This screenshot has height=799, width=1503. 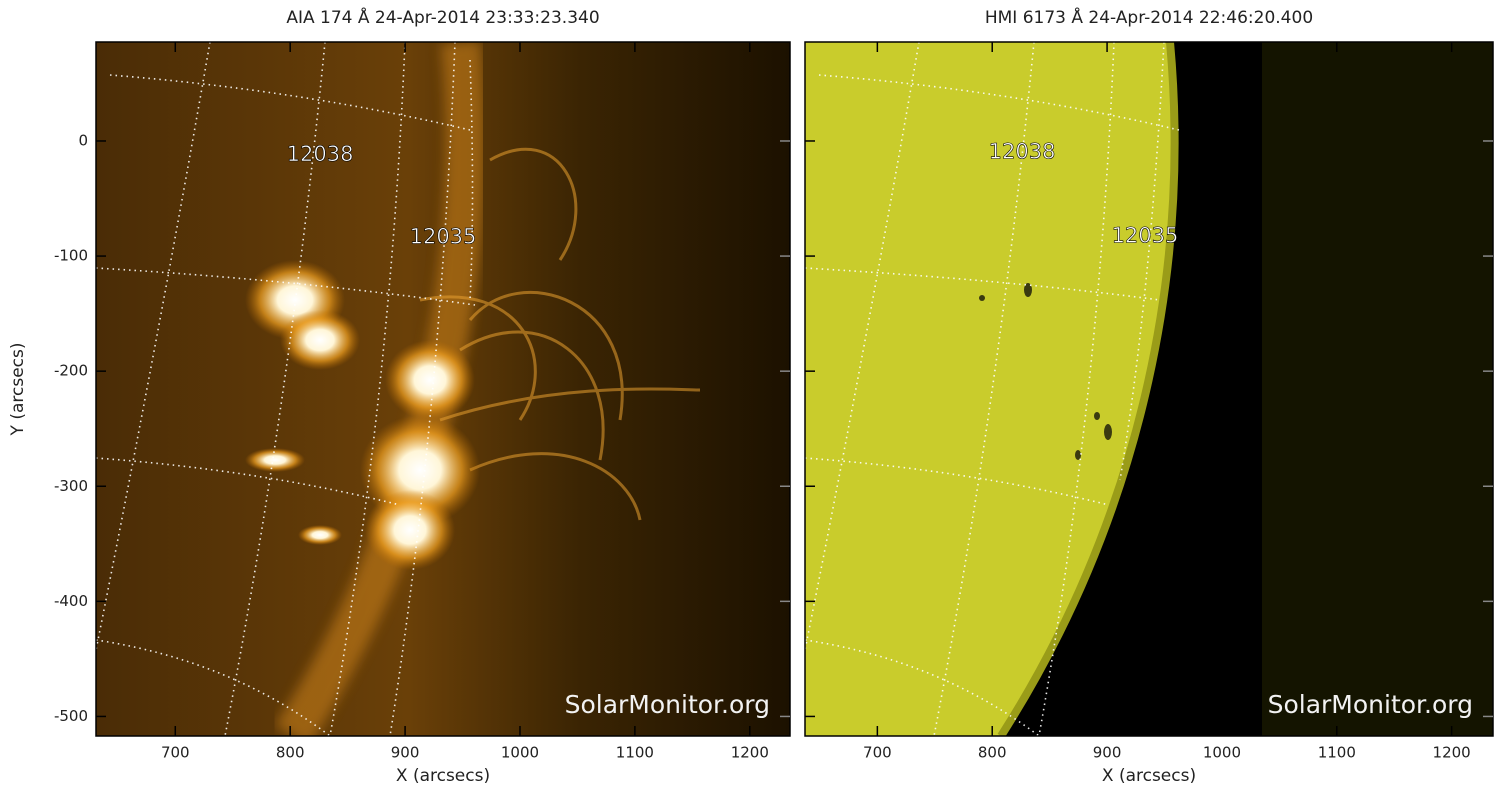 What do you see at coordinates (442, 17) in the screenshot?
I see `panel-title: AIA 174 Å 24-Apr-2014 23:33:23.340` at bounding box center [442, 17].